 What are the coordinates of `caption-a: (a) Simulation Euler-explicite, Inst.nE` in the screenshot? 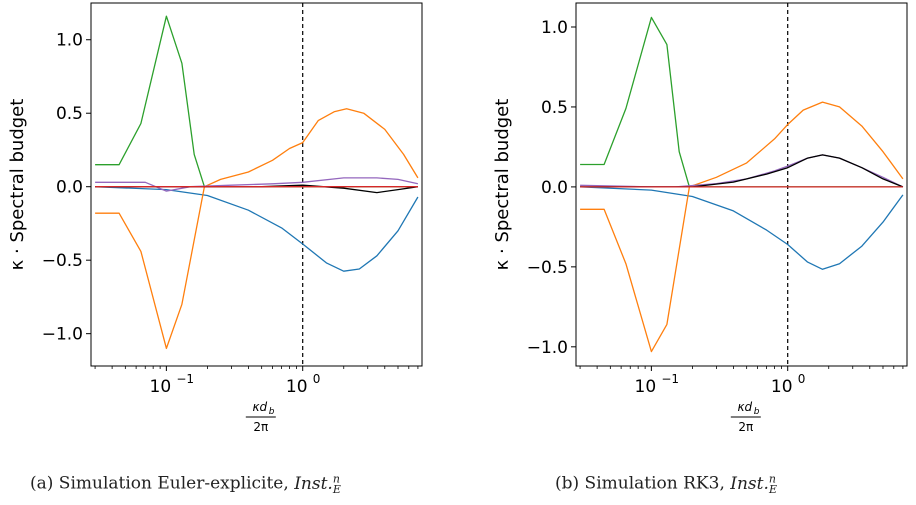 It's located at (185, 484).